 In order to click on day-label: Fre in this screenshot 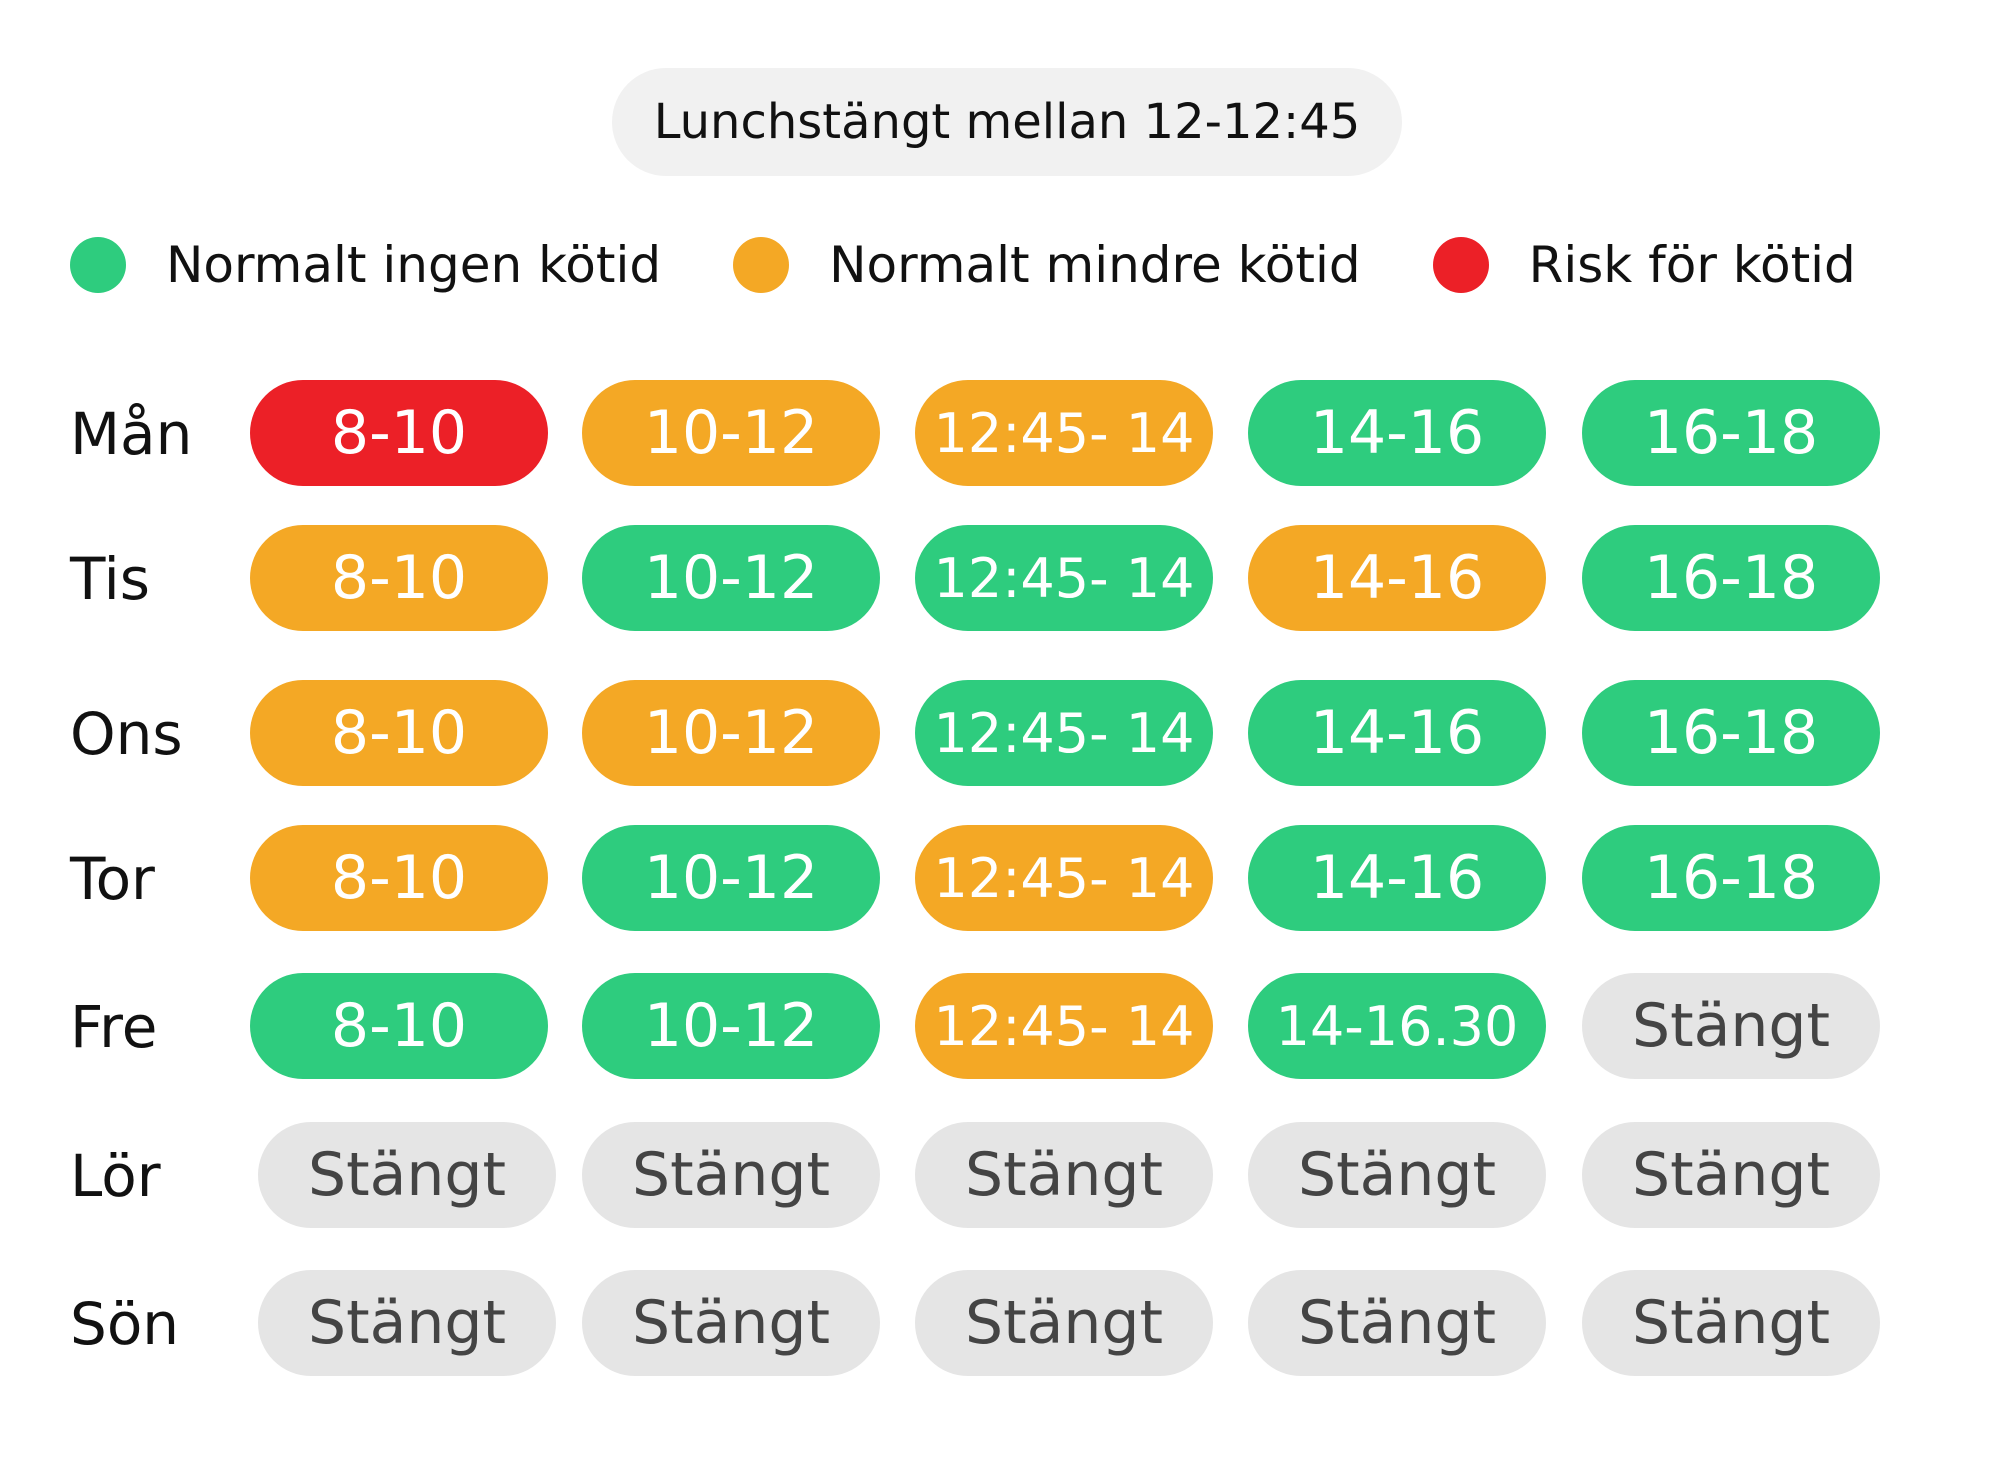, I will do `click(114, 1027)`.